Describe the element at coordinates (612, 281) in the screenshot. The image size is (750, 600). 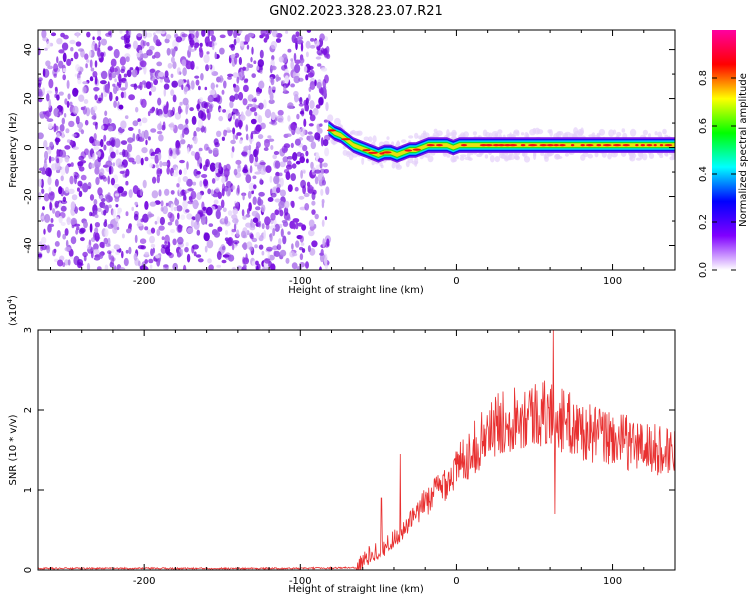
I see `x-tick-label: 100` at that location.